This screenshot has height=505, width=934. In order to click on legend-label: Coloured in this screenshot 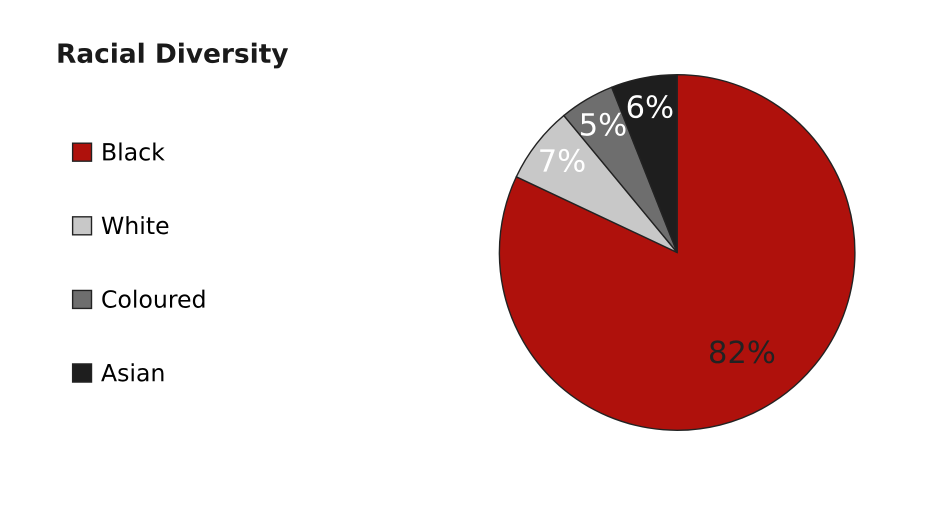, I will do `click(153, 299)`.